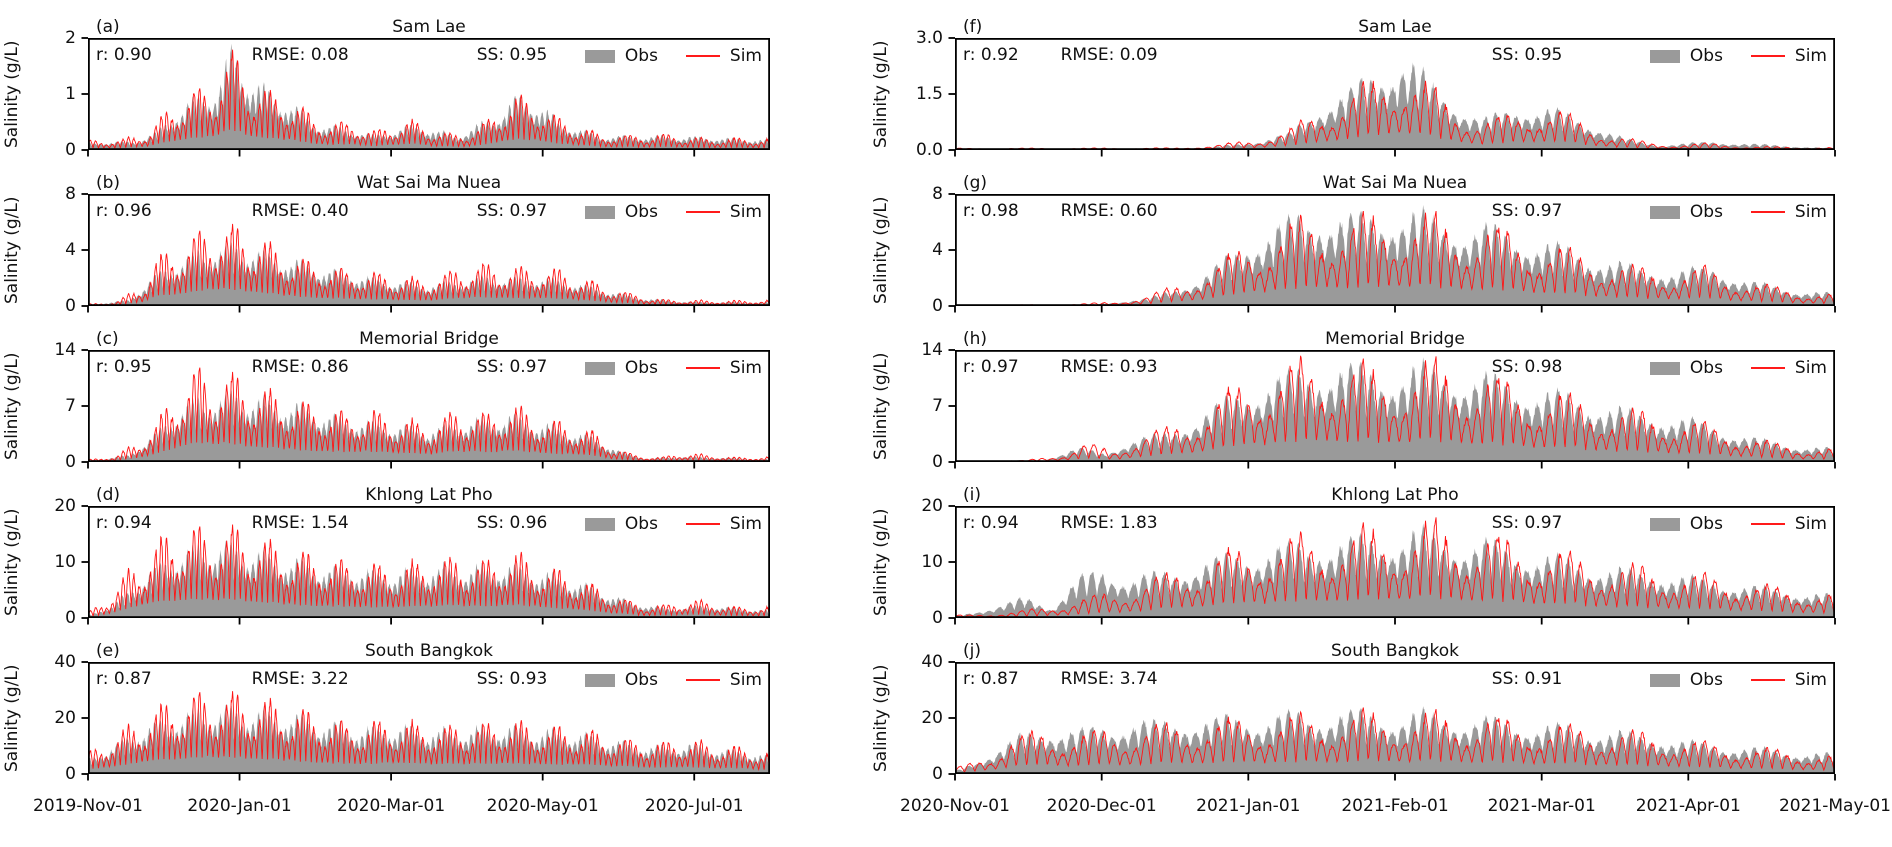  Describe the element at coordinates (124, 367) in the screenshot. I see `stat-r: r: 0.95` at that location.